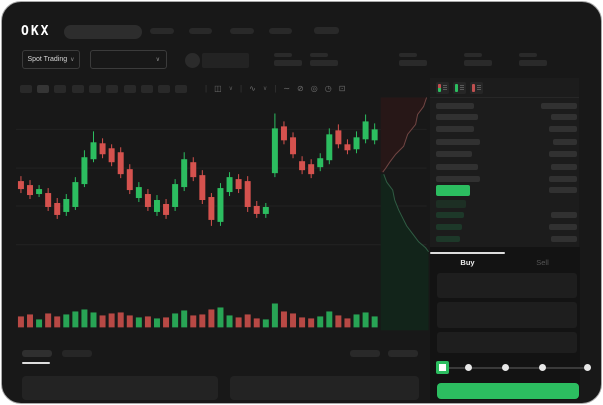 The height and width of the screenshot is (405, 603). Describe the element at coordinates (467, 253) in the screenshot. I see `buy-tab-underline` at that location.